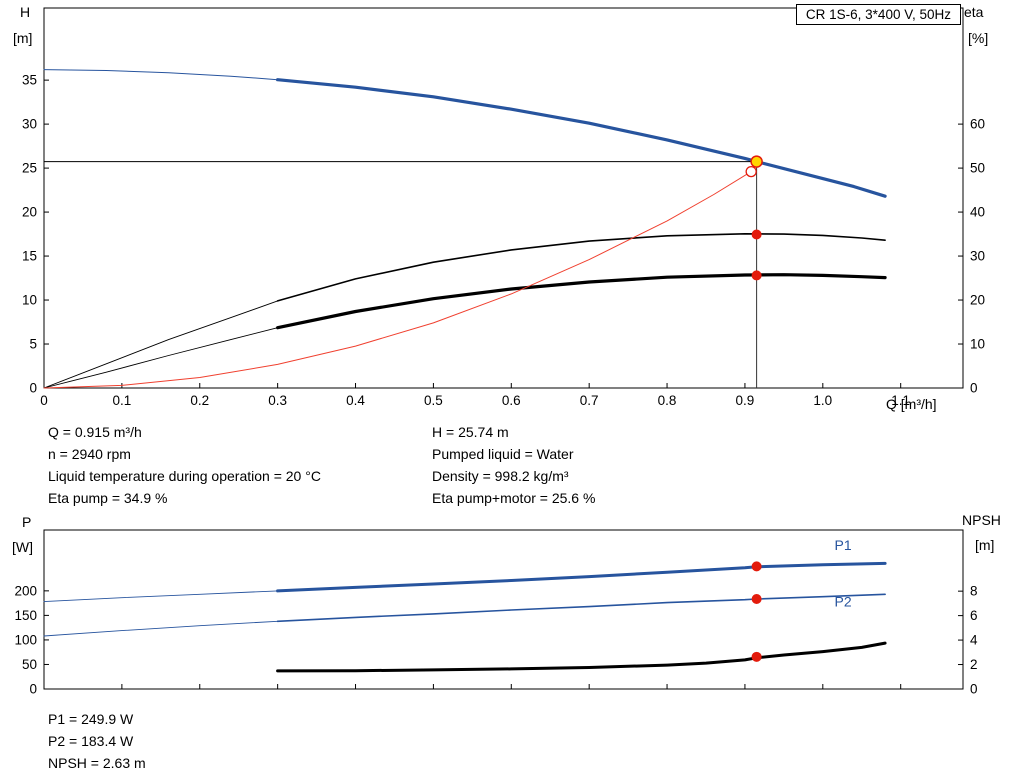 This screenshot has height=781, width=1024. What do you see at coordinates (97, 763) in the screenshot?
I see `info-line-npsh: NPSH = 2.63 m` at bounding box center [97, 763].